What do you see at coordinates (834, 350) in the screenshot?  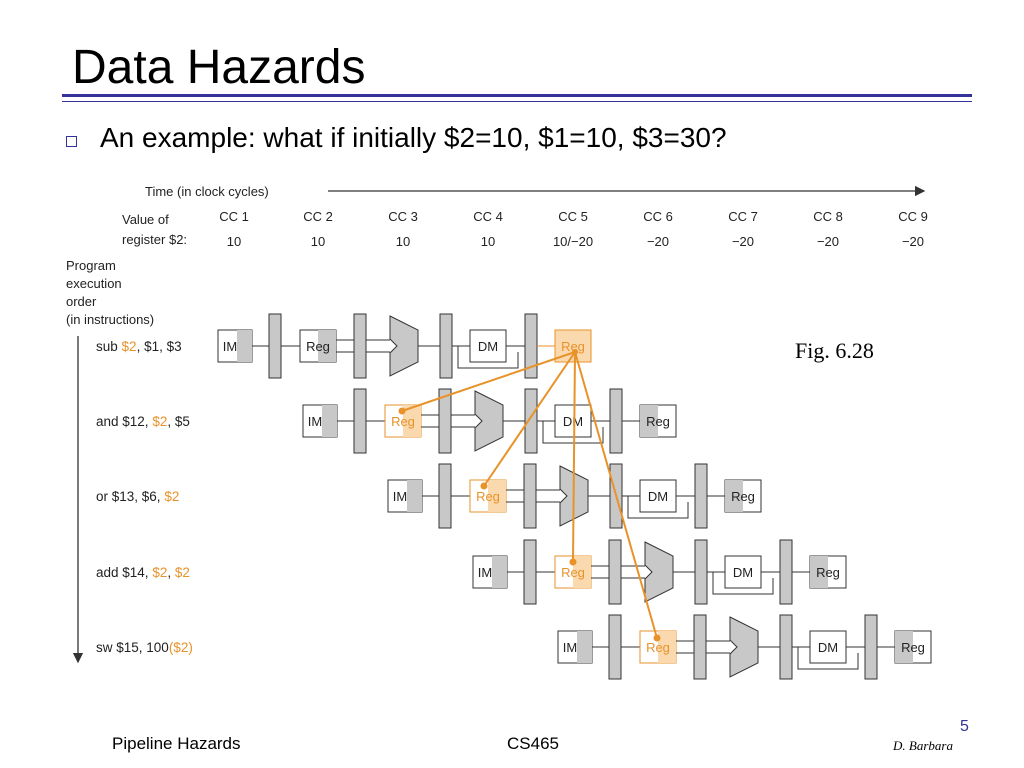 I see `figure-caption: Fig. 6.28` at bounding box center [834, 350].